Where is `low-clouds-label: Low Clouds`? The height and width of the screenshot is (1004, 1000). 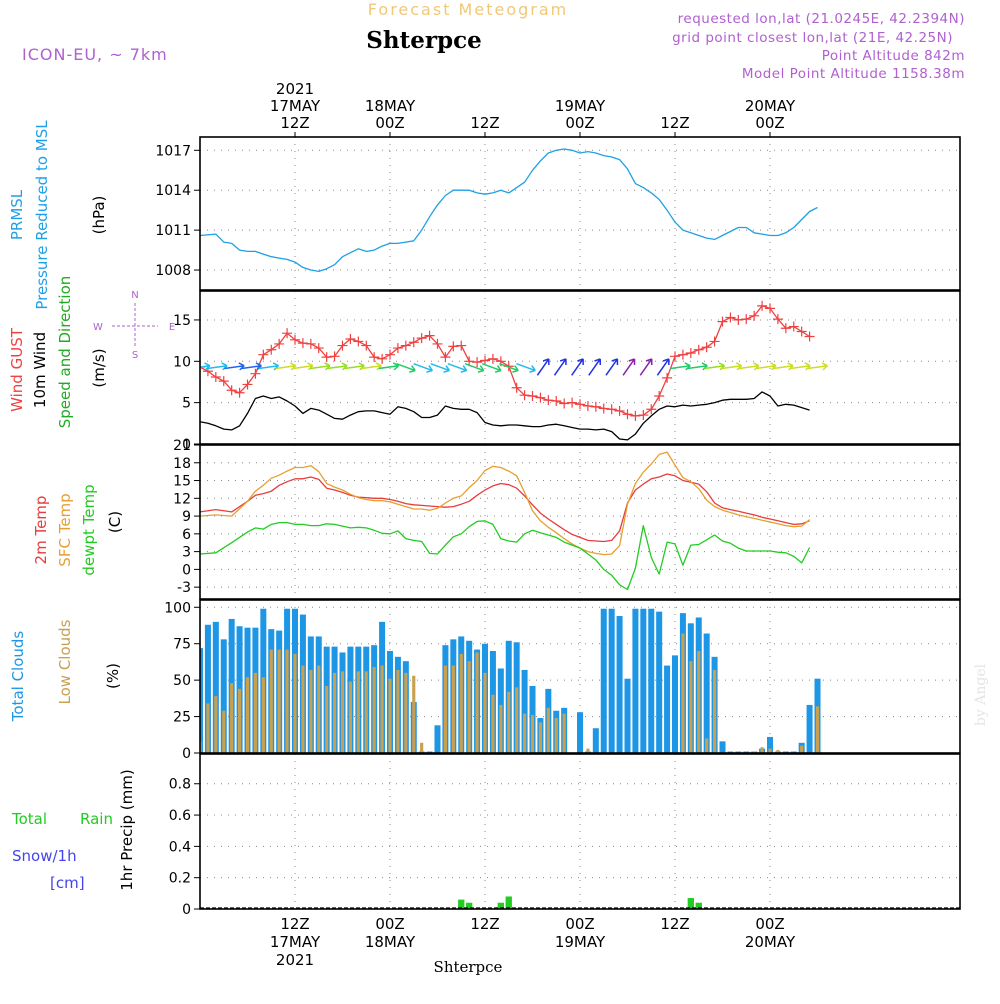 low-clouds-label: Low Clouds is located at coordinates (65, 661).